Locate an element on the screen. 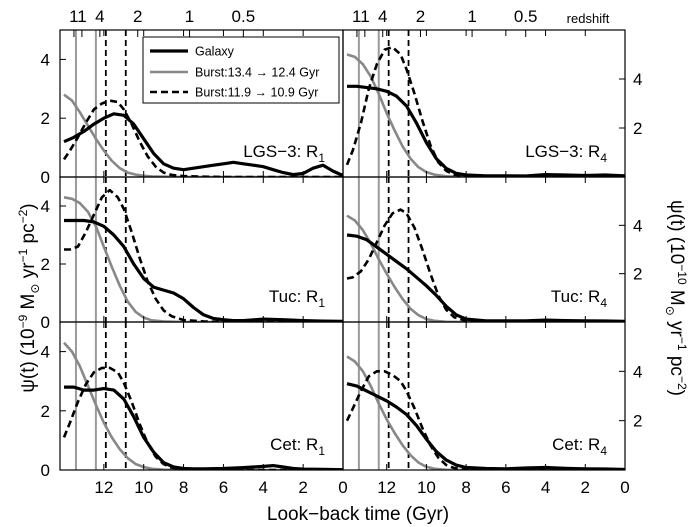 This screenshot has height=527, width=694. right-y-axis-title: ψ(t) (10−10 M⊙ yr−1 pc−2) is located at coordinates (676, 298).